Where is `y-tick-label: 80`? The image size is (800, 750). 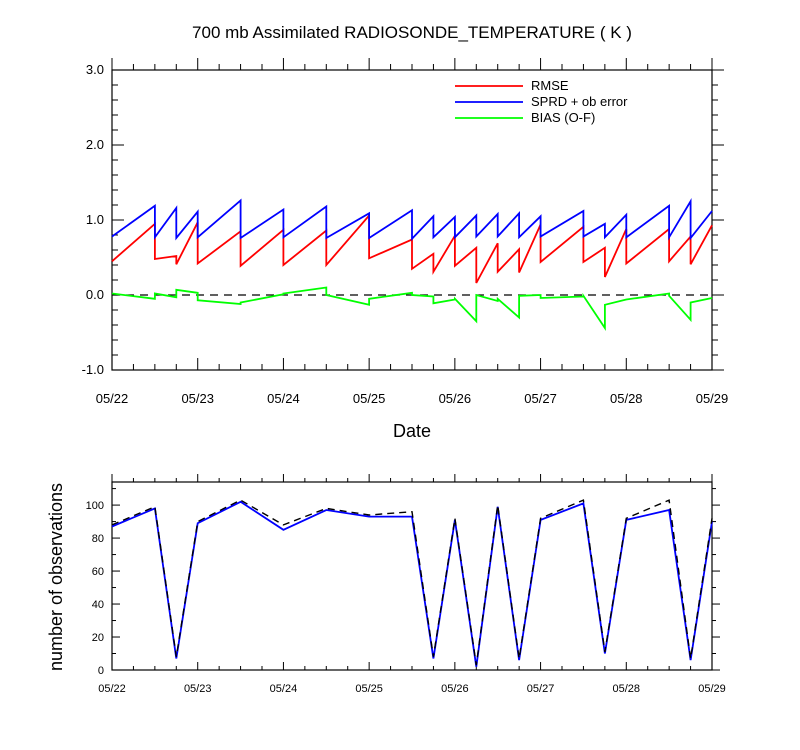 y-tick-label: 80 is located at coordinates (98, 539).